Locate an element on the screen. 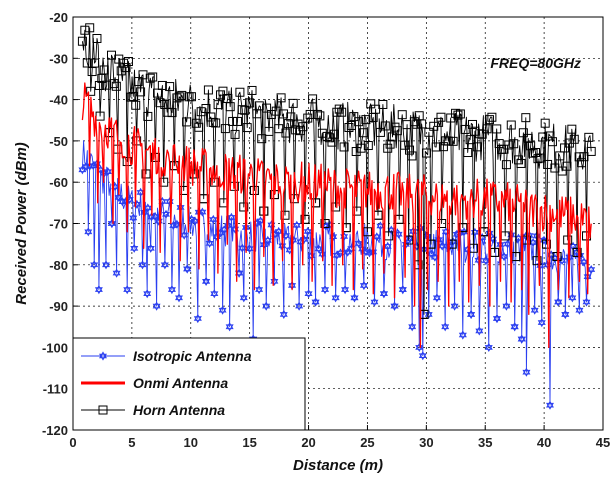  x-tick-label: 15 is located at coordinates (249, 442).